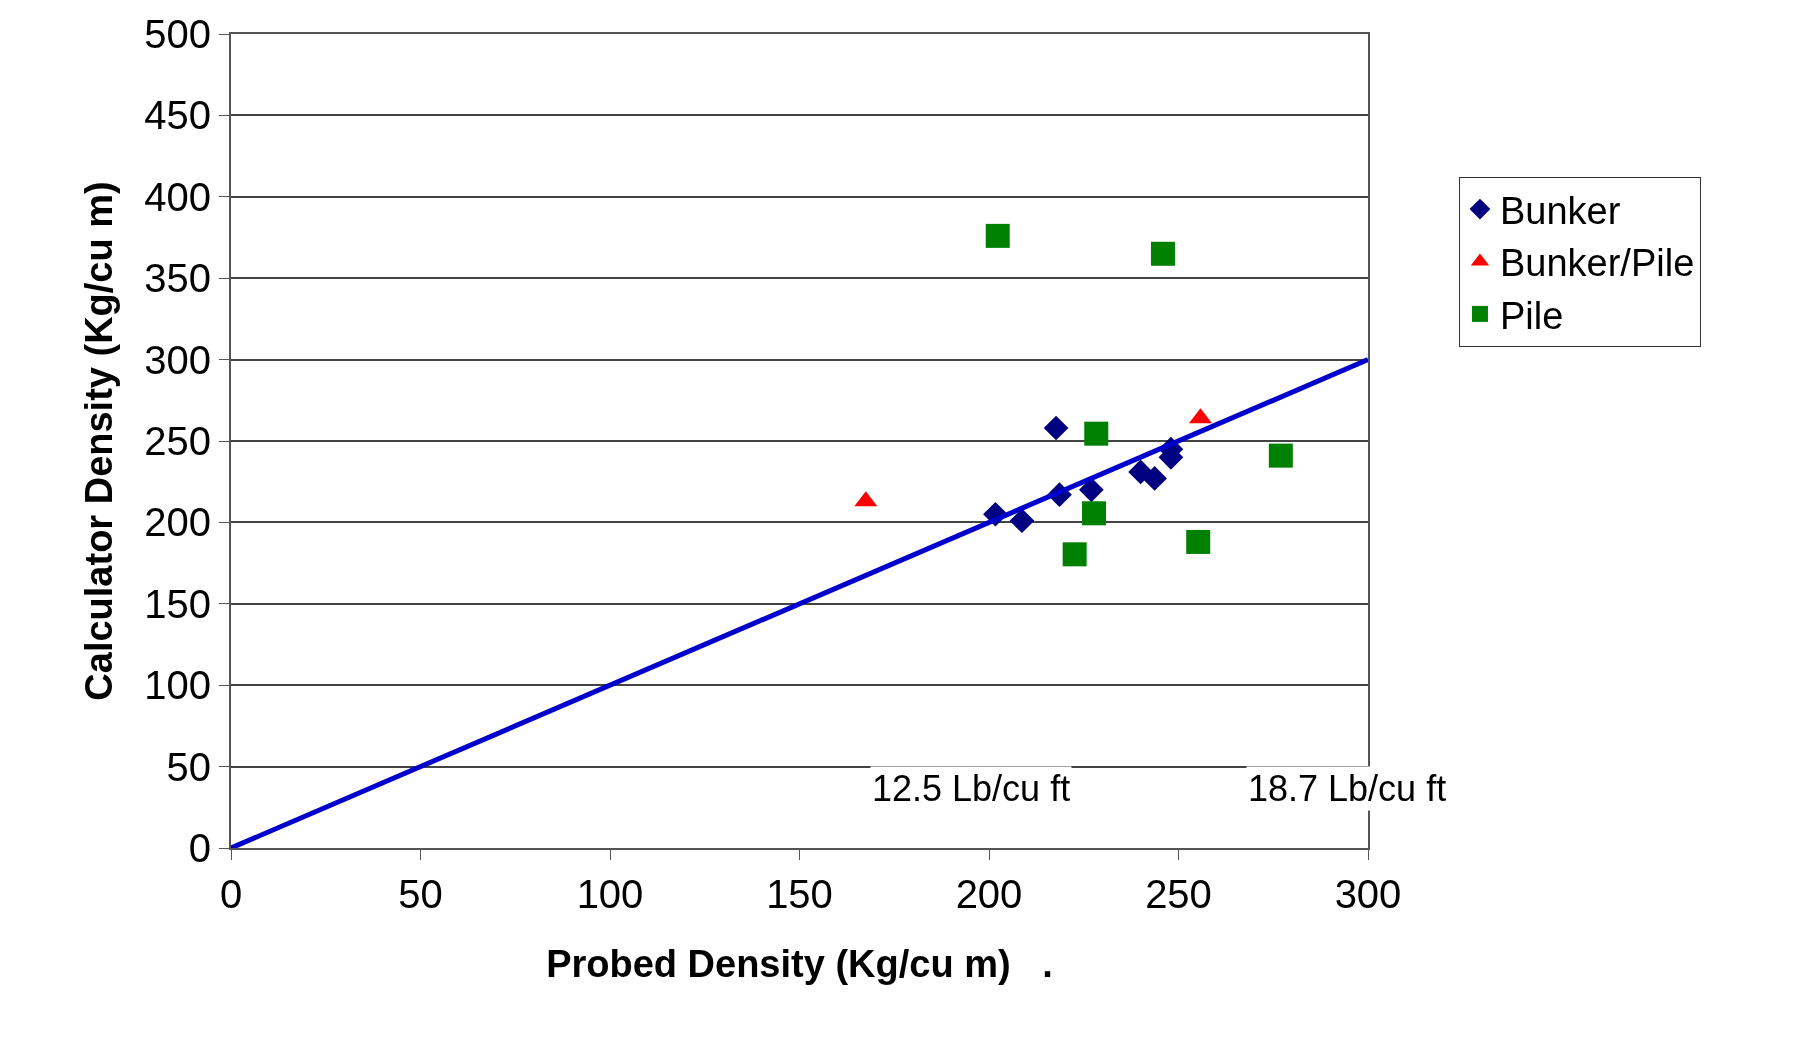 The width and height of the screenshot is (1796, 1039). I want to click on y-tick-label: 400, so click(177, 196).